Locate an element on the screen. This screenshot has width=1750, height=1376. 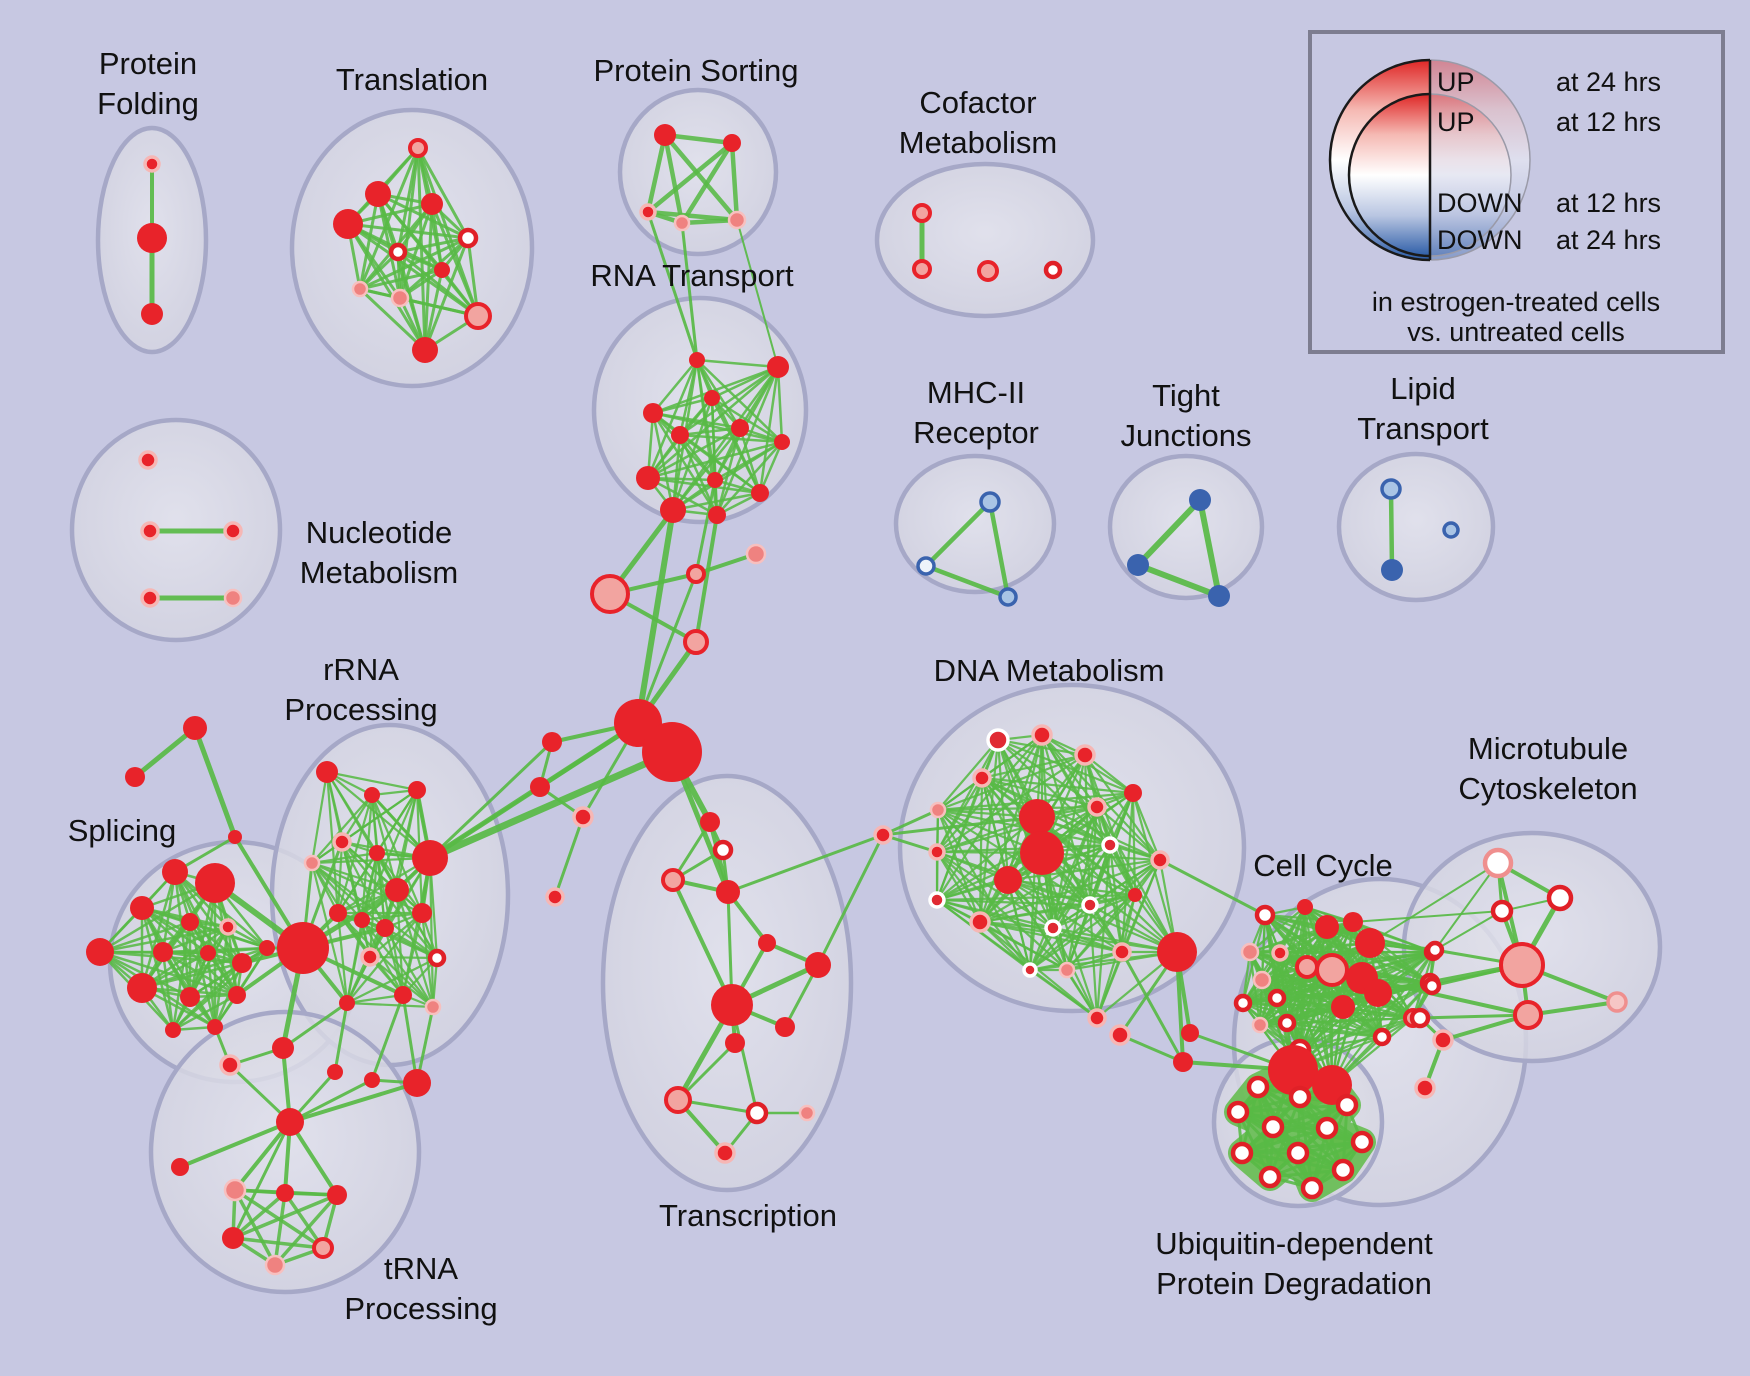
node-st3 is located at coordinates (235, 837).